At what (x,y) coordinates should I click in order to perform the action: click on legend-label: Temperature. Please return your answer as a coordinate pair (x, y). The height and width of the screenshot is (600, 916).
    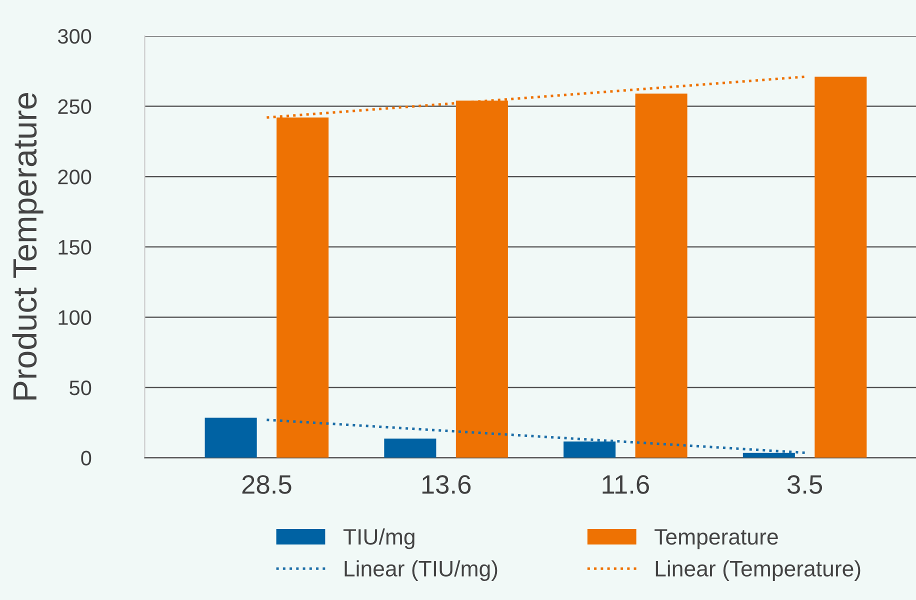
    Looking at the image, I should click on (716, 539).